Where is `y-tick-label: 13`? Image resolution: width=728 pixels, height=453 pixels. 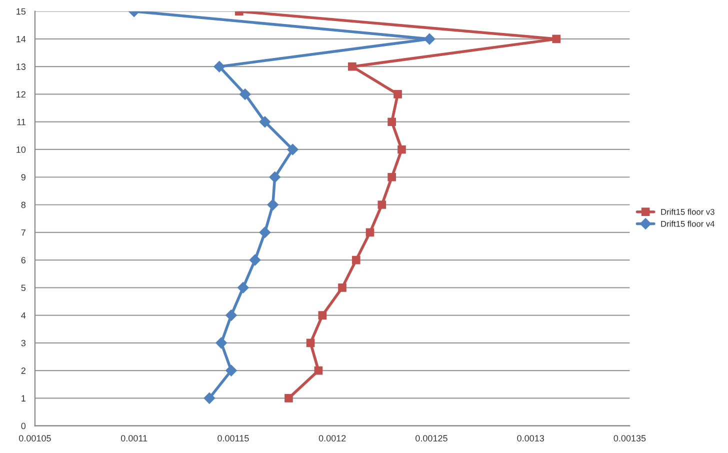 y-tick-label: 13 is located at coordinates (21, 67).